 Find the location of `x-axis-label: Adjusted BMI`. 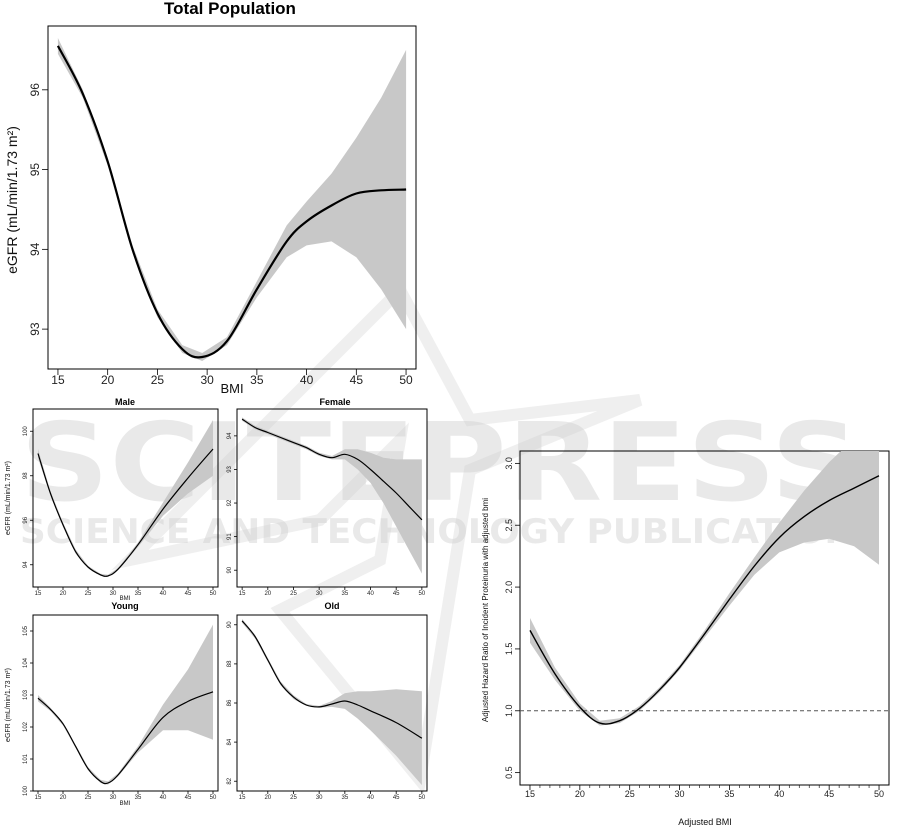

x-axis-label: Adjusted BMI is located at coordinates (705, 822).